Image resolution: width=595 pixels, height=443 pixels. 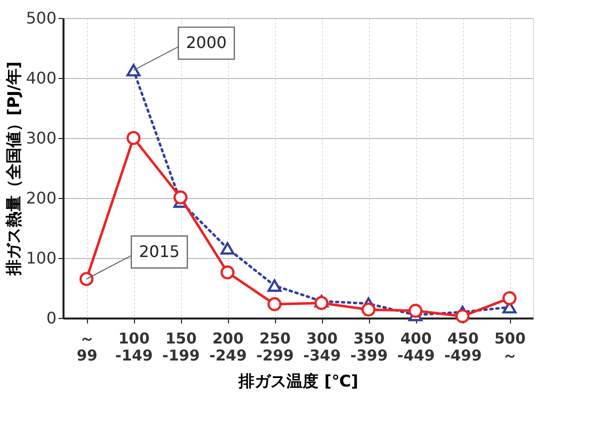 I want to click on x-tick-label: ～ 99, so click(x=87, y=347).